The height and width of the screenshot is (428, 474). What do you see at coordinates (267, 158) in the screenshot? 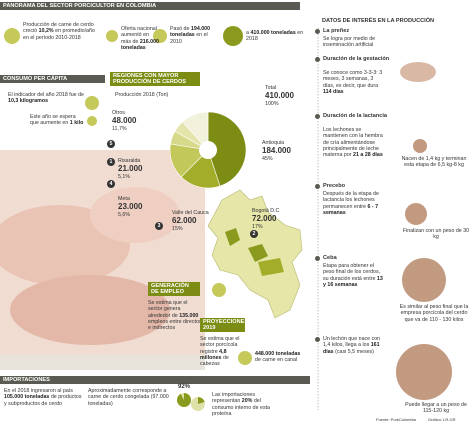
I see `region-share: 45%` at bounding box center [267, 158].